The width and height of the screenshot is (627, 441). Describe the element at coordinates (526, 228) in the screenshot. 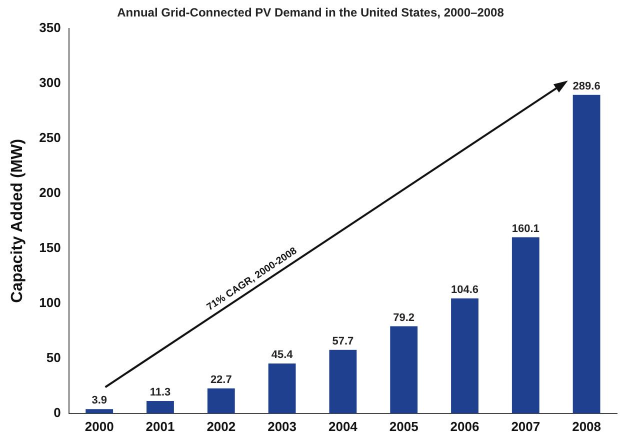

I see `data-label: 160.1` at that location.